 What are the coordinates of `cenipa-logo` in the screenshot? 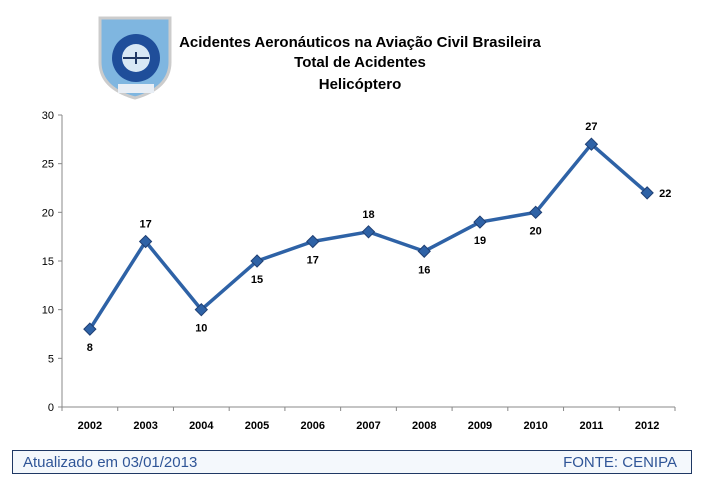 It's located at (135, 58).